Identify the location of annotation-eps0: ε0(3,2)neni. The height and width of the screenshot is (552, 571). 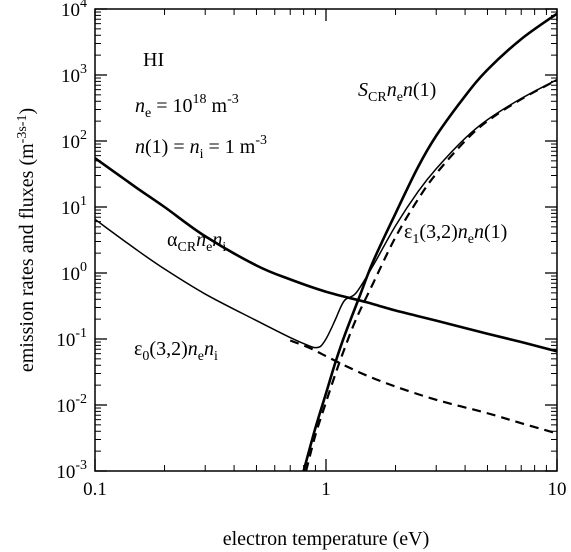
(176, 351).